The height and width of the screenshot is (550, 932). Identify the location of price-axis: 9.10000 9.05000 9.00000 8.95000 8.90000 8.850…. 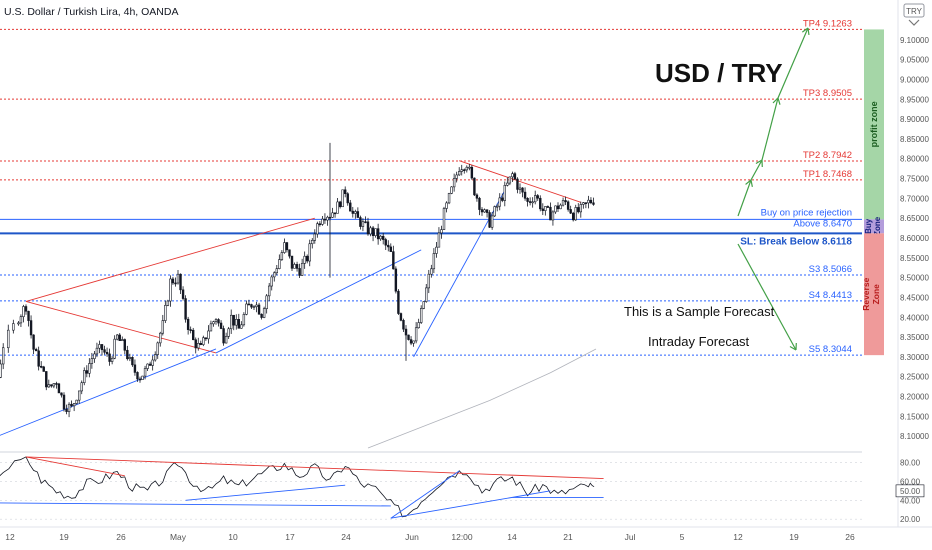
(912, 280).